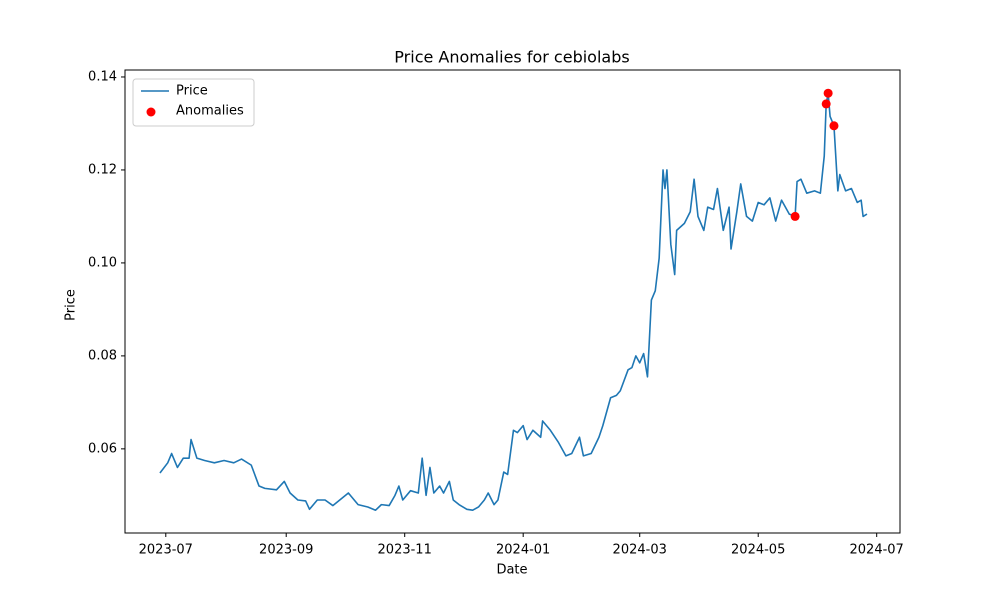 The image size is (1000, 600). What do you see at coordinates (193, 102) in the screenshot?
I see `legend: Price Anomalies` at bounding box center [193, 102].